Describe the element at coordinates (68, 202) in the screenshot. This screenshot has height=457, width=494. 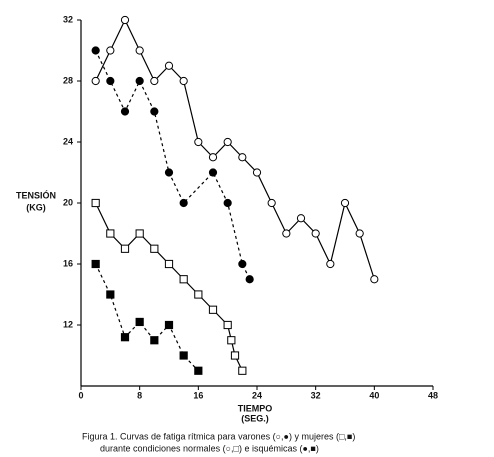
I see `y-tick-label: 20` at that location.